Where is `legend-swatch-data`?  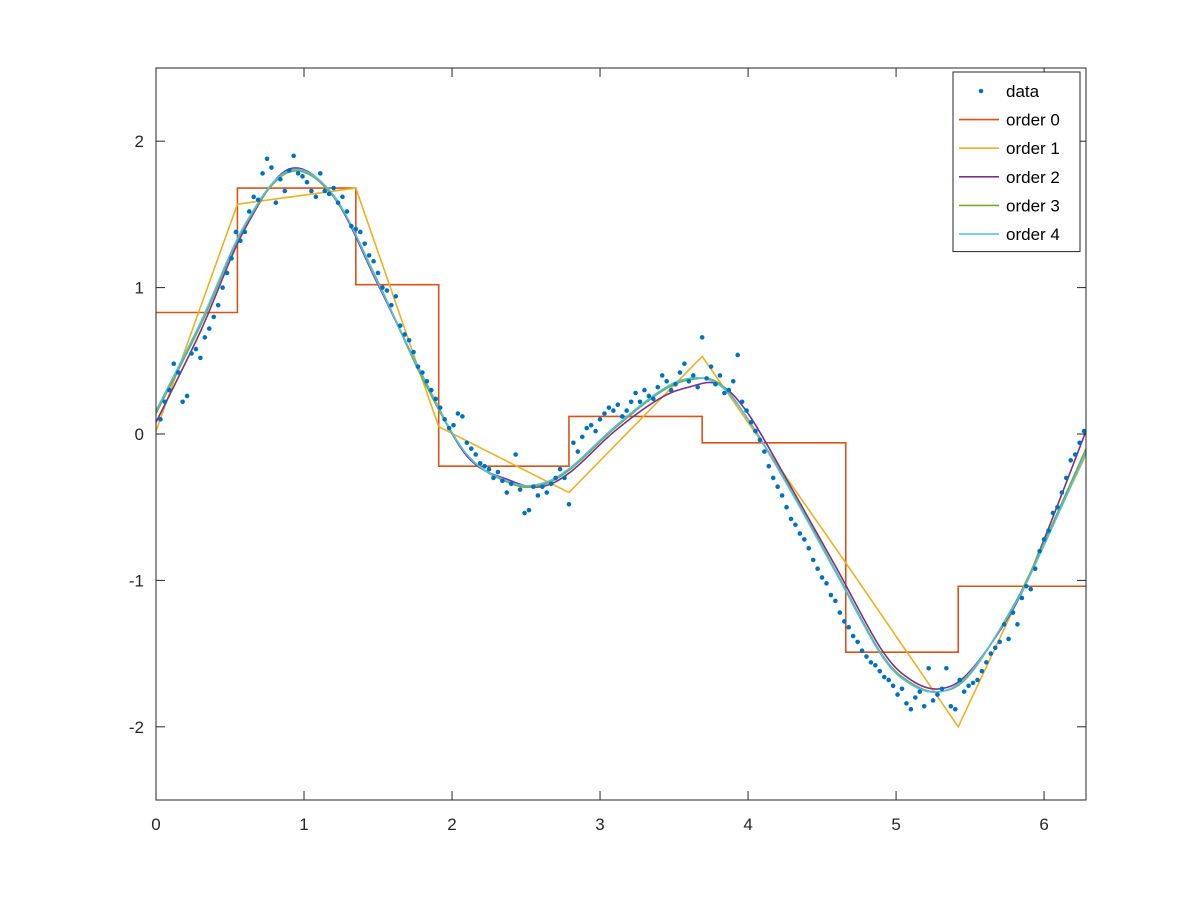 legend-swatch-data is located at coordinates (981, 91).